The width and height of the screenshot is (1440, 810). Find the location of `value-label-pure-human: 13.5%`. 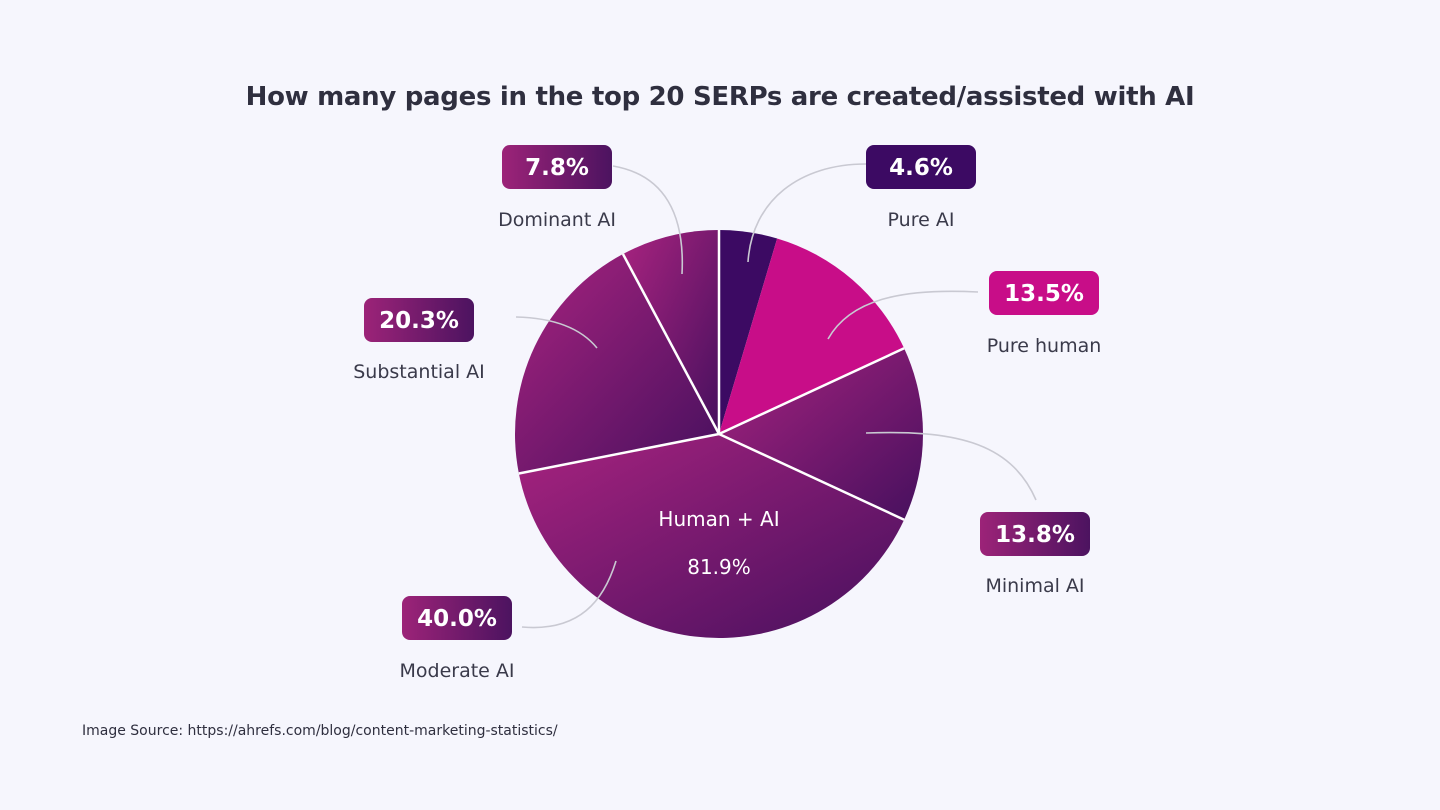

value-label-pure-human: 13.5% is located at coordinates (1044, 294).